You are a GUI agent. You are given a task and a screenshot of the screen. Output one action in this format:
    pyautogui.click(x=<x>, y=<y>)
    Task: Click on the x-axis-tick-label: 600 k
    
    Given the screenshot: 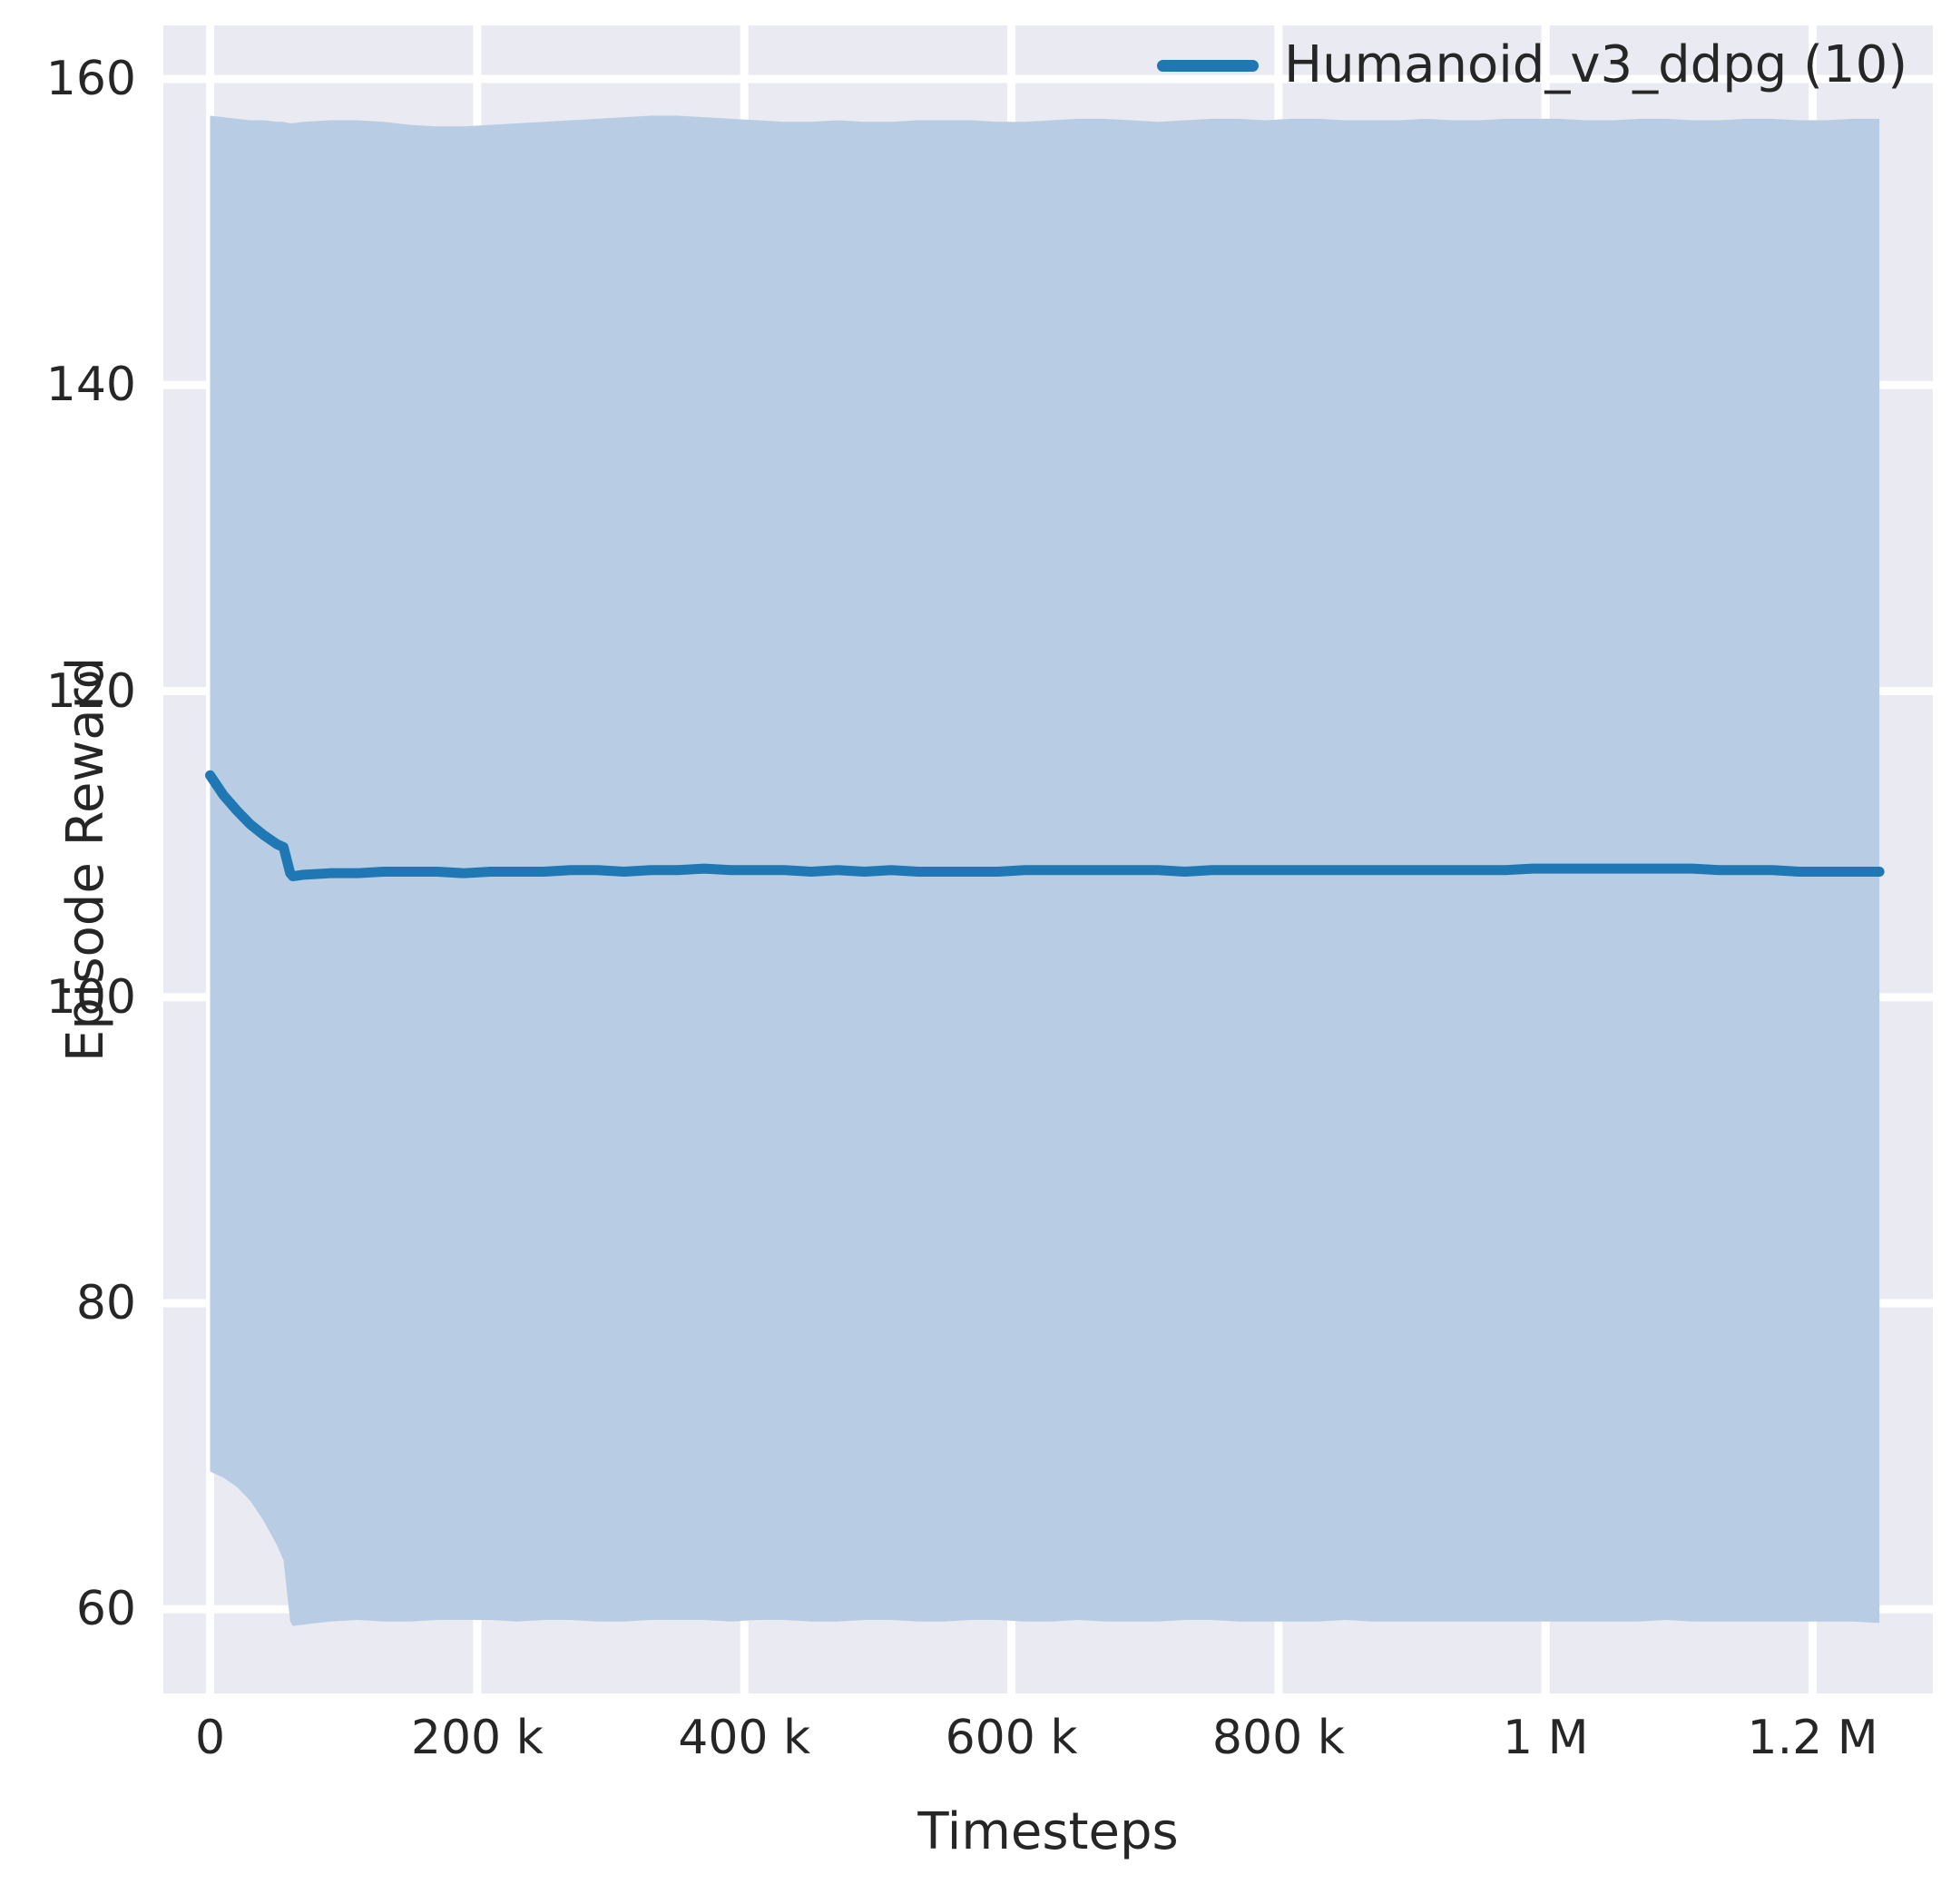 What is the action you would take?
    pyautogui.click(x=1011, y=1738)
    